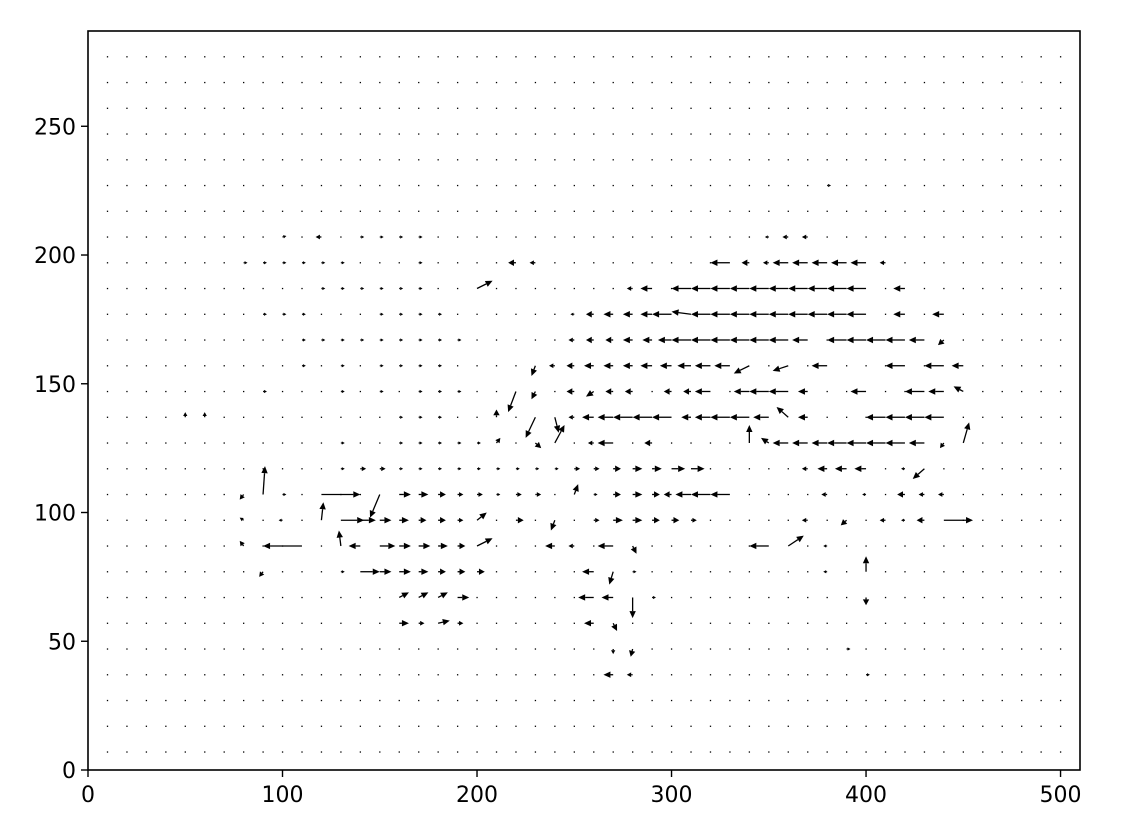 Image resolution: width=1130 pixels, height=840 pixels. I want to click on vector-arrow-shaft, so click(554, 522).